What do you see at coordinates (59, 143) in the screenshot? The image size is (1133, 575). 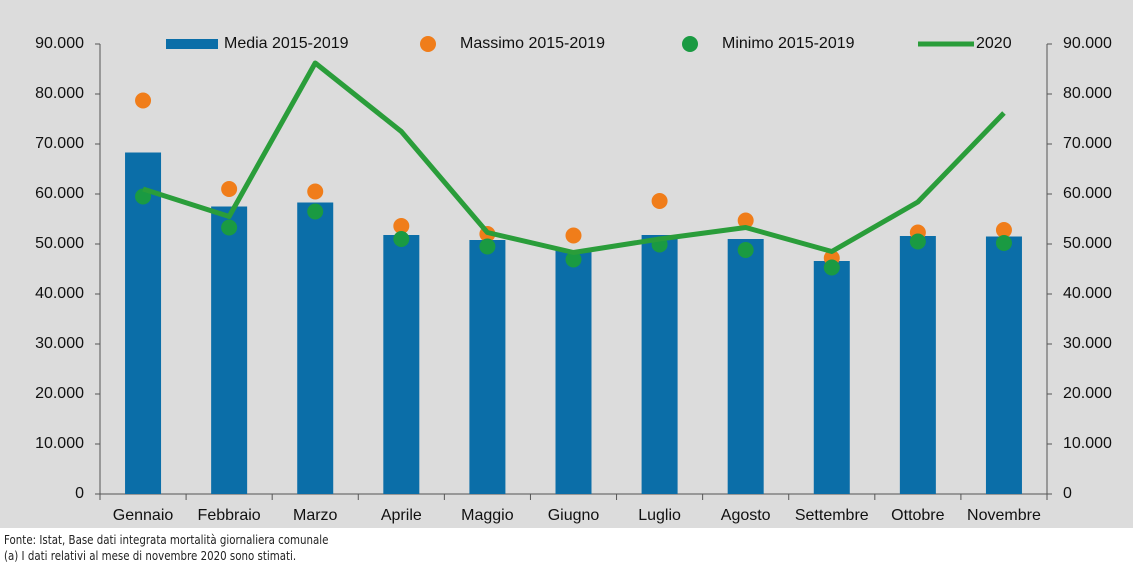 I see `y-tick-label: 70.000` at bounding box center [59, 143].